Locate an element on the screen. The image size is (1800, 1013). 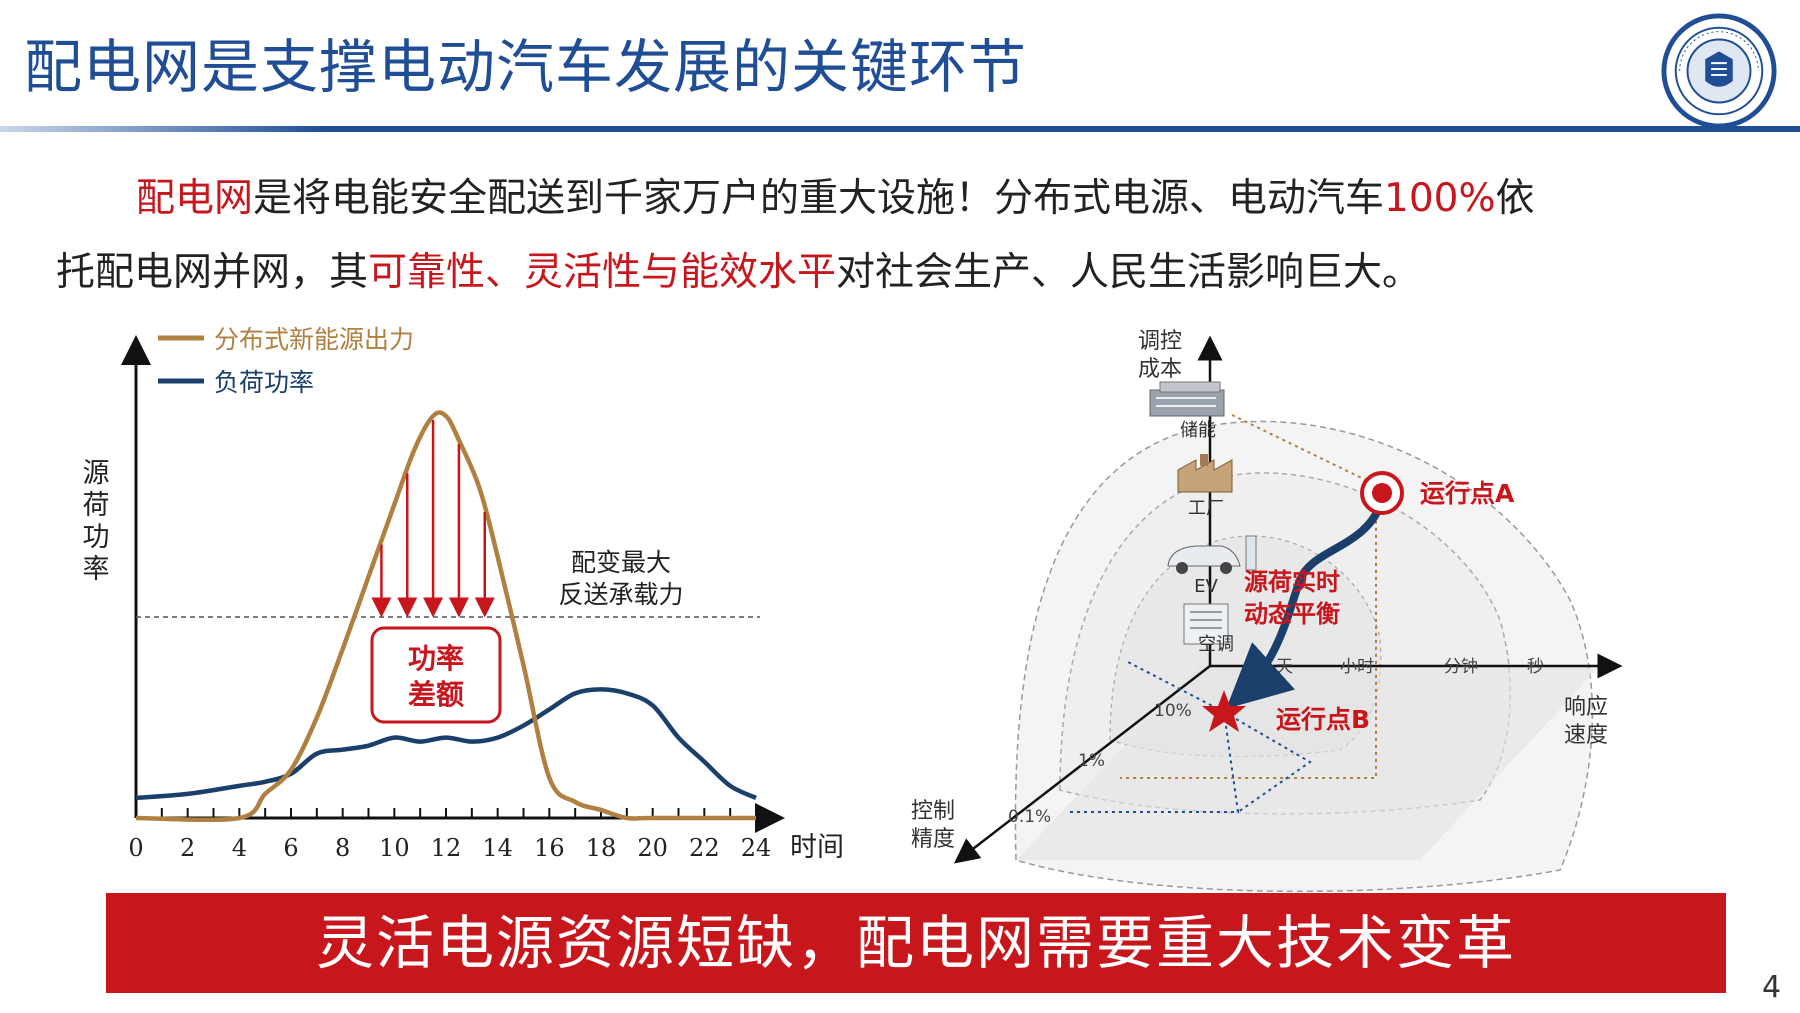
axis-precision-label-line1: 控制 is located at coordinates (933, 811).